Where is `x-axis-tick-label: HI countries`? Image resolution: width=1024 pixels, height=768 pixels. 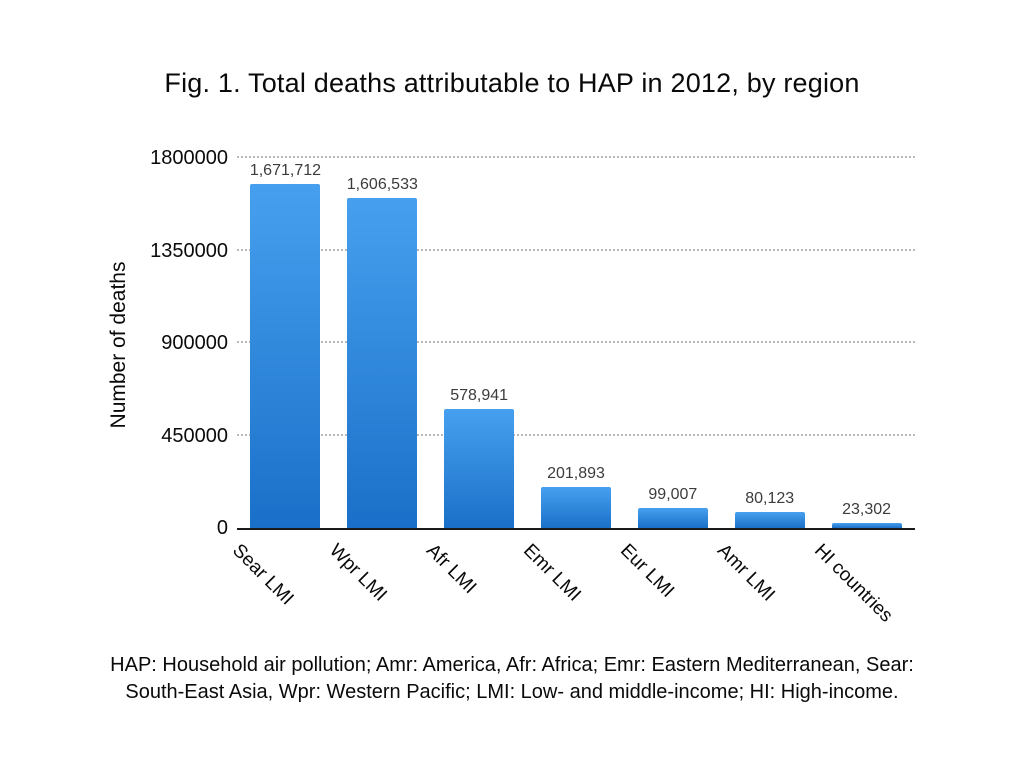
x-axis-tick-label: HI countries is located at coordinates (853, 583).